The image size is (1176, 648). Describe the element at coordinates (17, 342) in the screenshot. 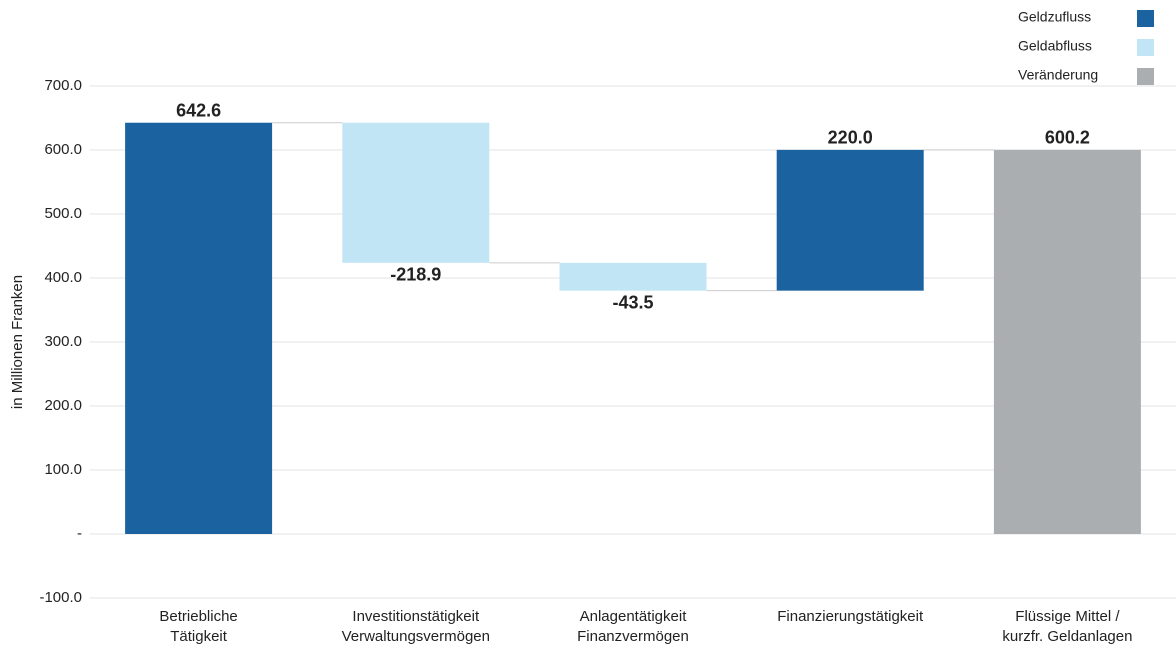

I see `y-axis-label: in Millionen Franken` at that location.